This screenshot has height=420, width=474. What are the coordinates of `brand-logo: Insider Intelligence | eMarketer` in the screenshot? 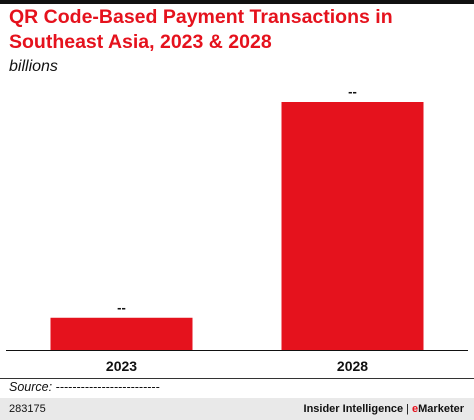 It's located at (384, 409).